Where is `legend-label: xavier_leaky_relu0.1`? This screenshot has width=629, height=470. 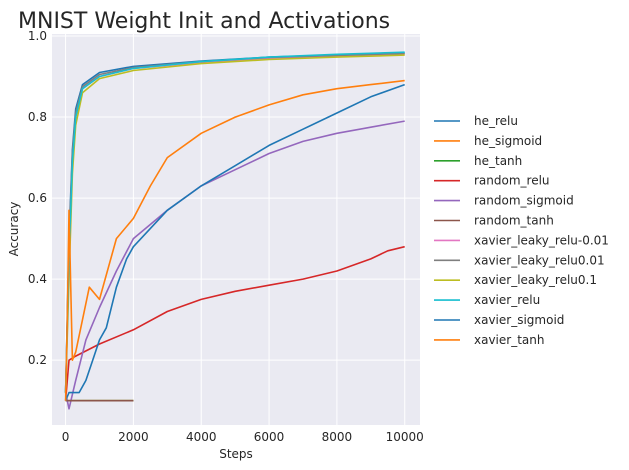
legend-label: xavier_leaky_relu0.1 is located at coordinates (535, 280).